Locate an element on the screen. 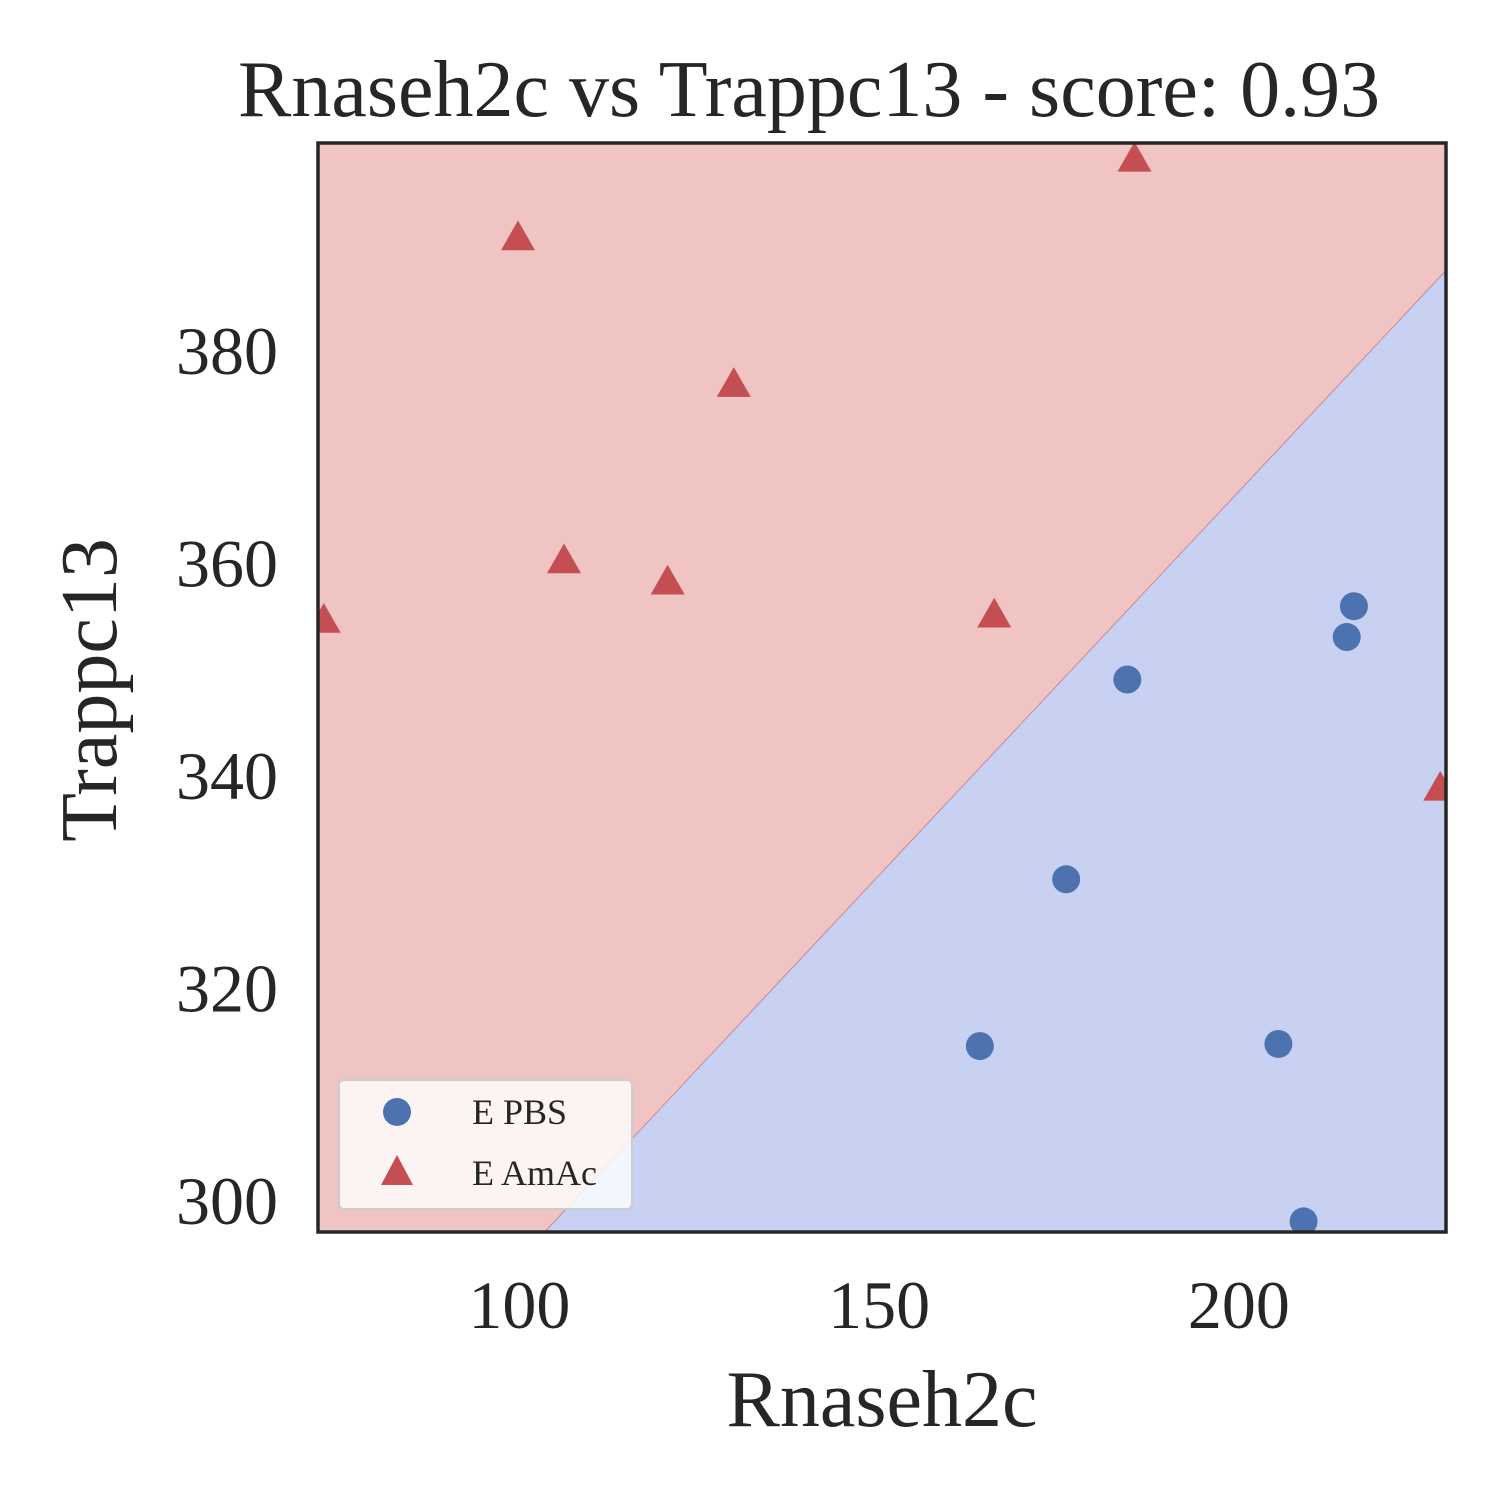 Image resolution: width=1500 pixels, height=1500 pixels. y-tick-label-340: 340 is located at coordinates (227, 776).